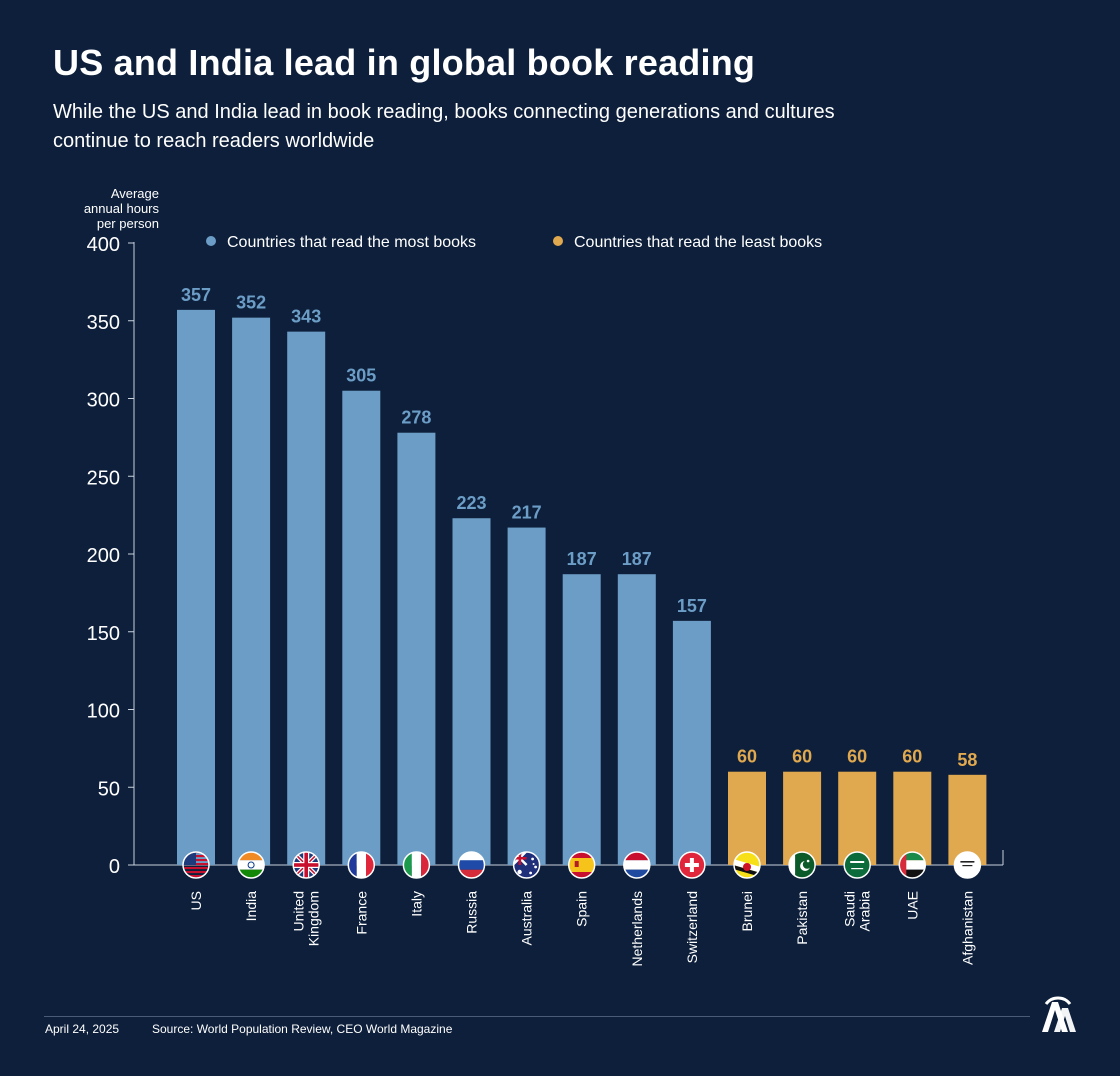 This screenshot has height=1076, width=1120. What do you see at coordinates (103, 245) in the screenshot?
I see `y-tick-label: 400` at bounding box center [103, 245].